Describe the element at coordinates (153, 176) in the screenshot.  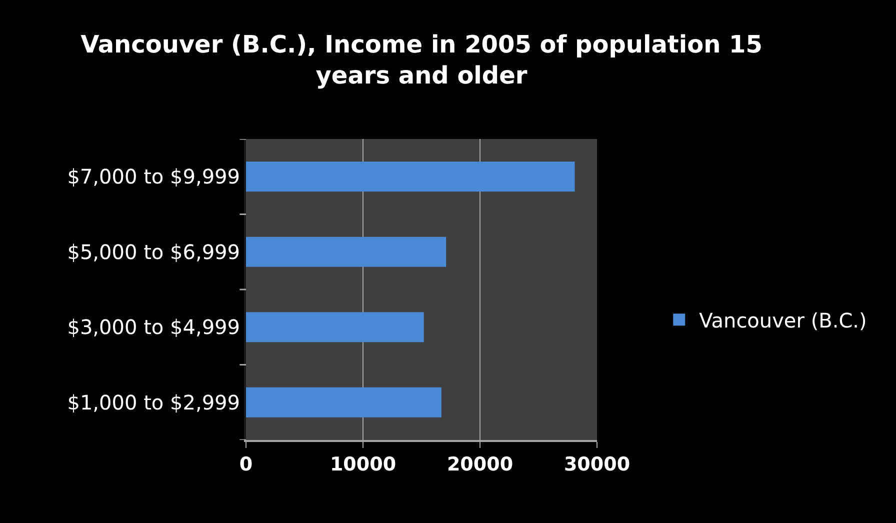
I see `y-tick-label: $7,000 to $9,999` at that location.